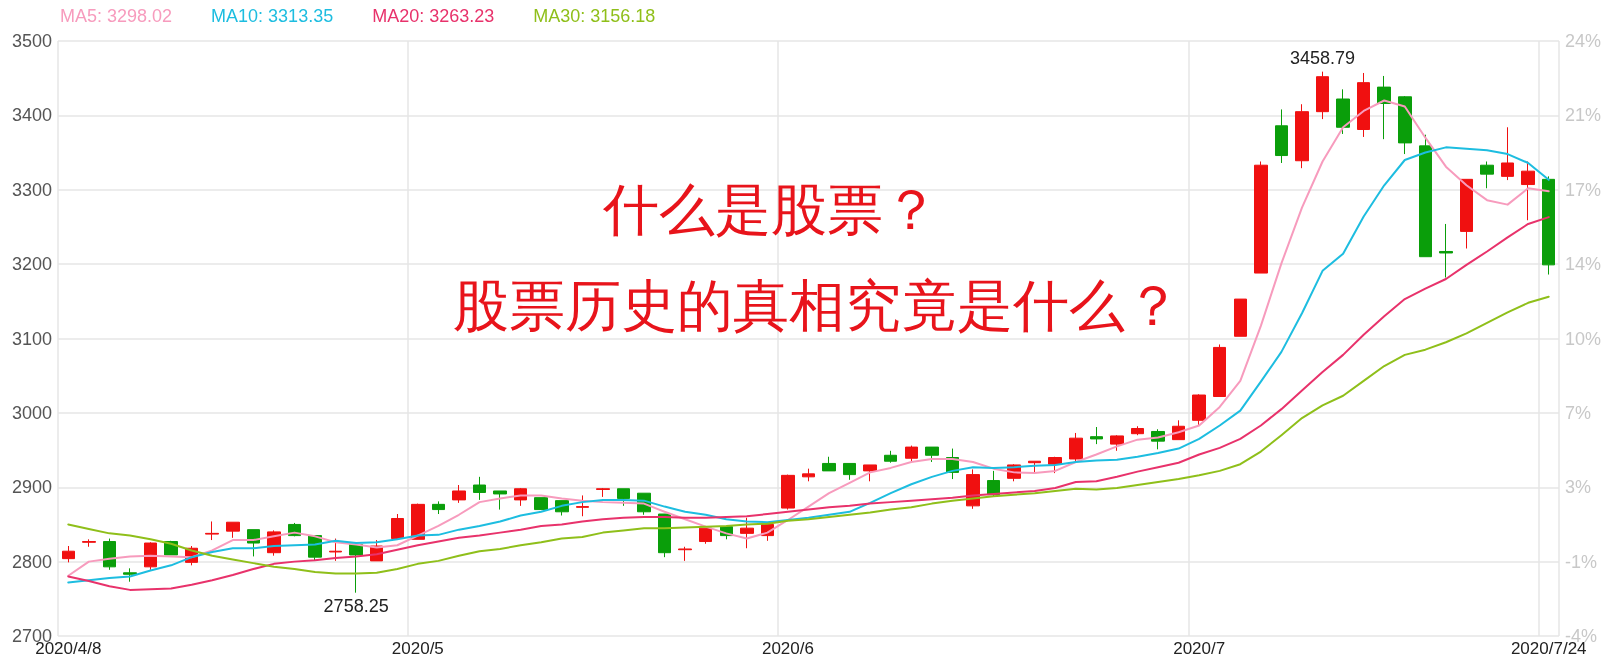  I want to click on x-tick-label: 2020/5, so click(417, 648).